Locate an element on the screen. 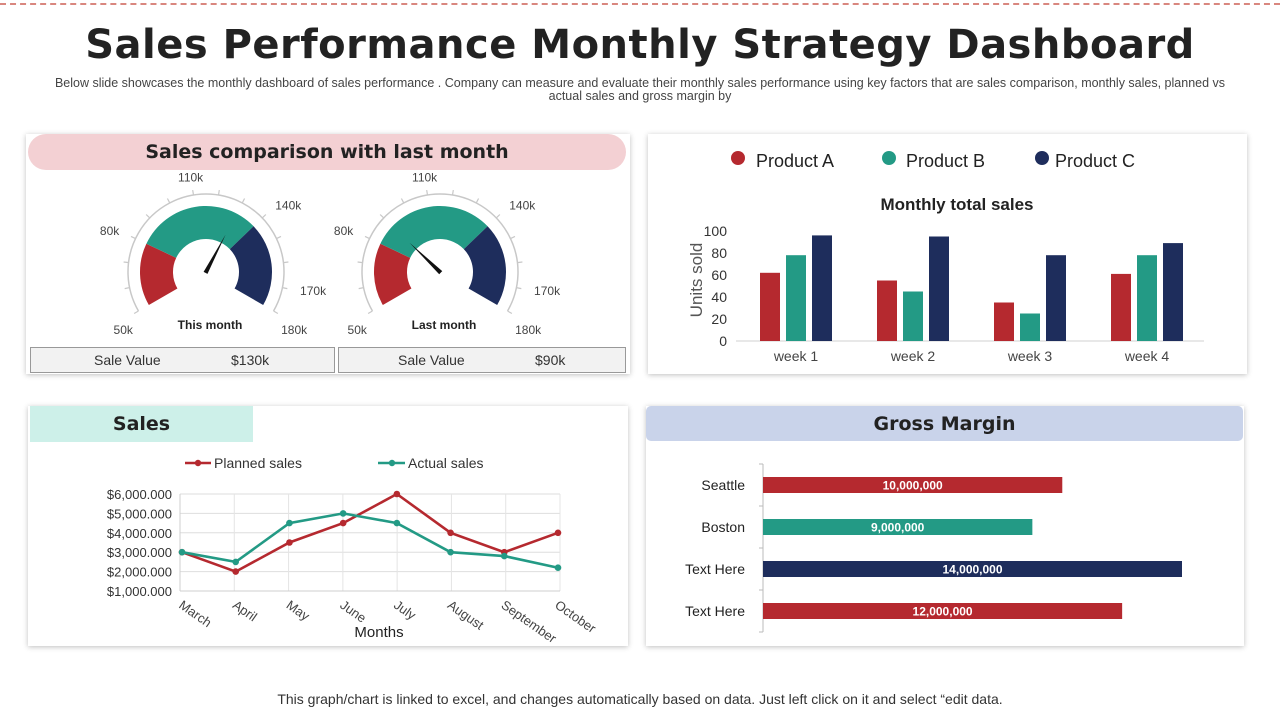  gauge-needle is located at coordinates (426, 258).